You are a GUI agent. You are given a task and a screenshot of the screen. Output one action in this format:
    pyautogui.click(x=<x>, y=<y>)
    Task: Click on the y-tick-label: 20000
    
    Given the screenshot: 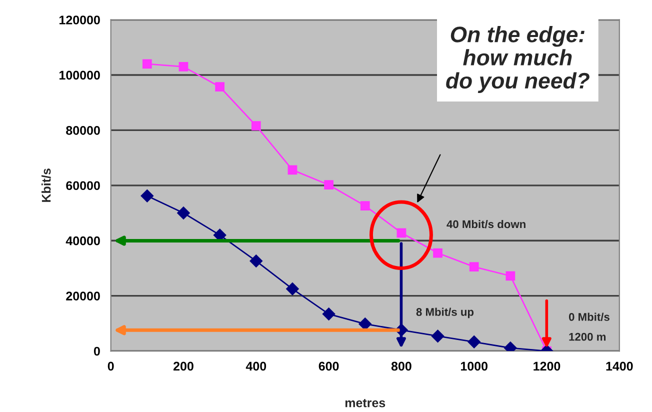 What is the action you would take?
    pyautogui.click(x=83, y=296)
    